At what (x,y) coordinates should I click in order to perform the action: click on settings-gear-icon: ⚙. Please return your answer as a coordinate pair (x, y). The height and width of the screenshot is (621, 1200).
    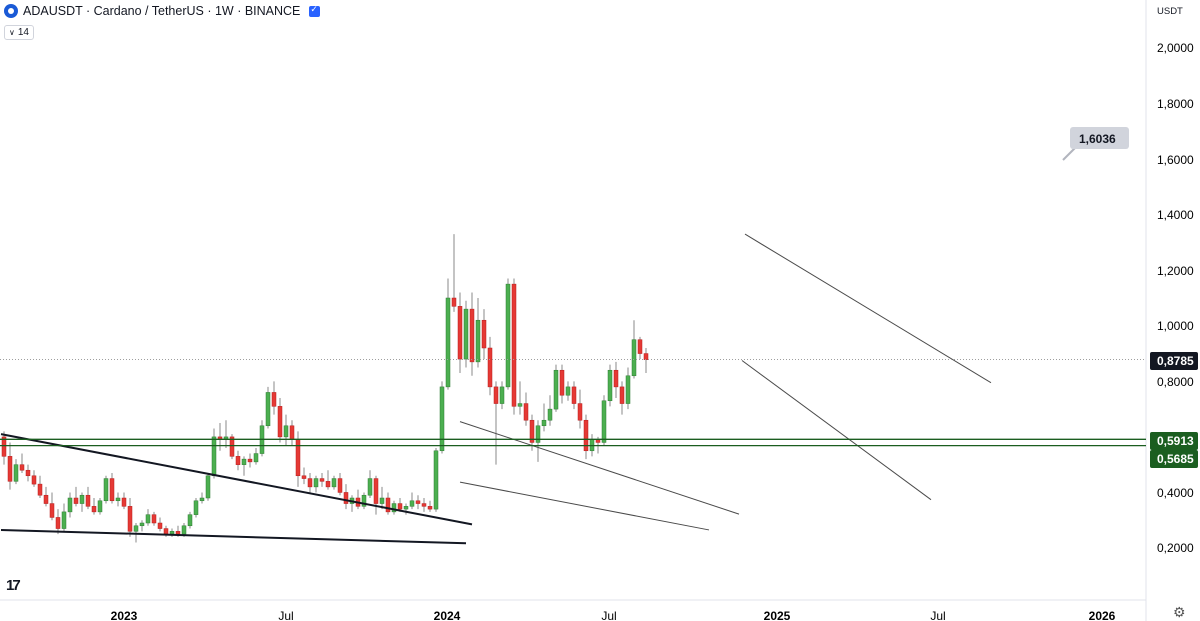
    Looking at the image, I should click on (1179, 612).